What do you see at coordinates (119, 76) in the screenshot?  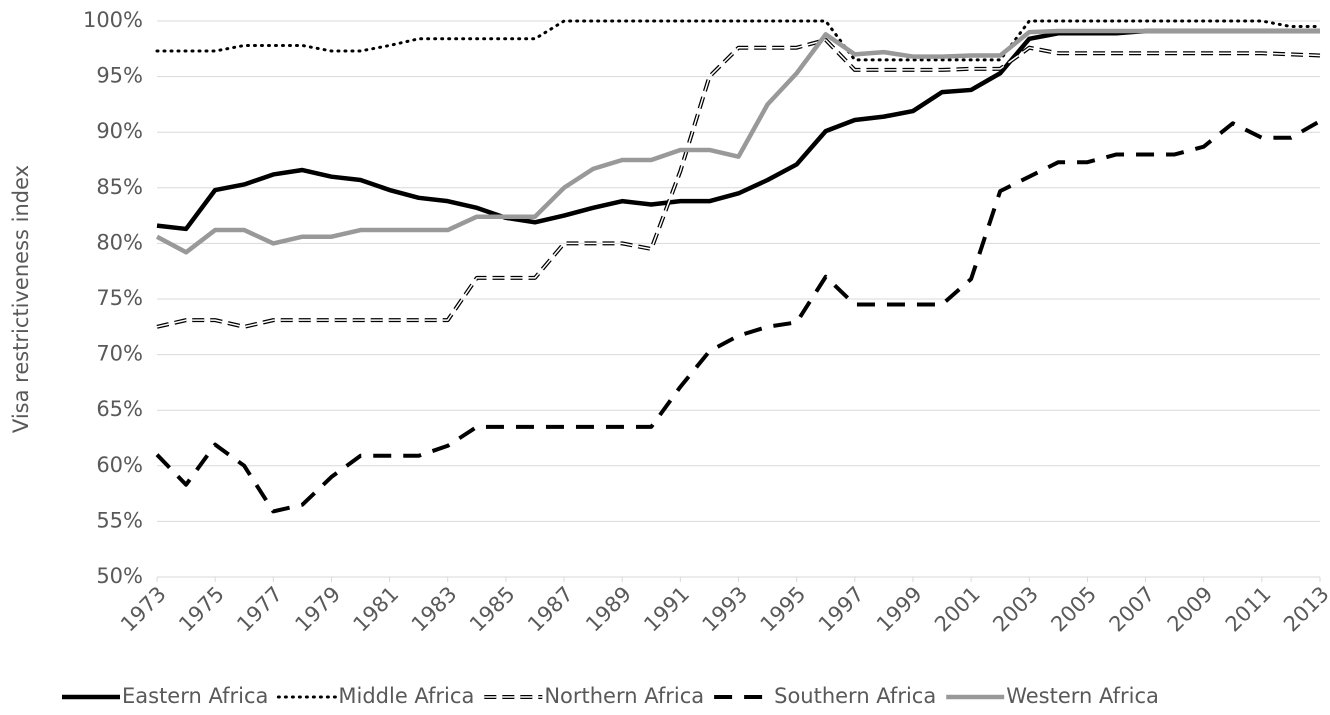 I see `y-tick-label: 95%` at bounding box center [119, 76].